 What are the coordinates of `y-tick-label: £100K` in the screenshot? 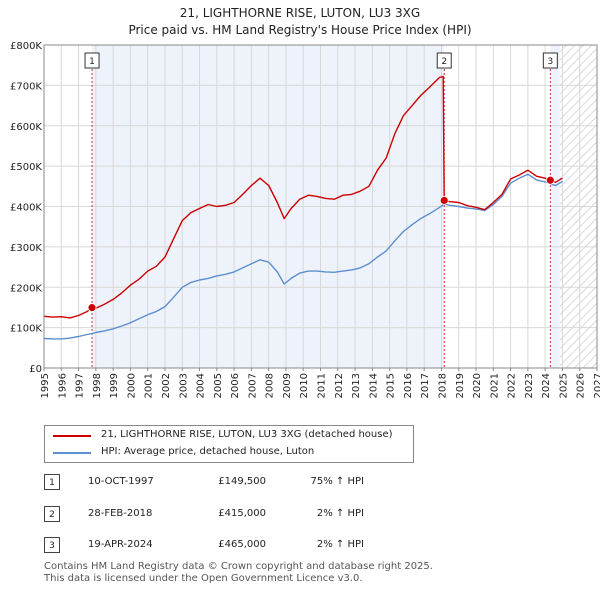 It's located at (26, 329).